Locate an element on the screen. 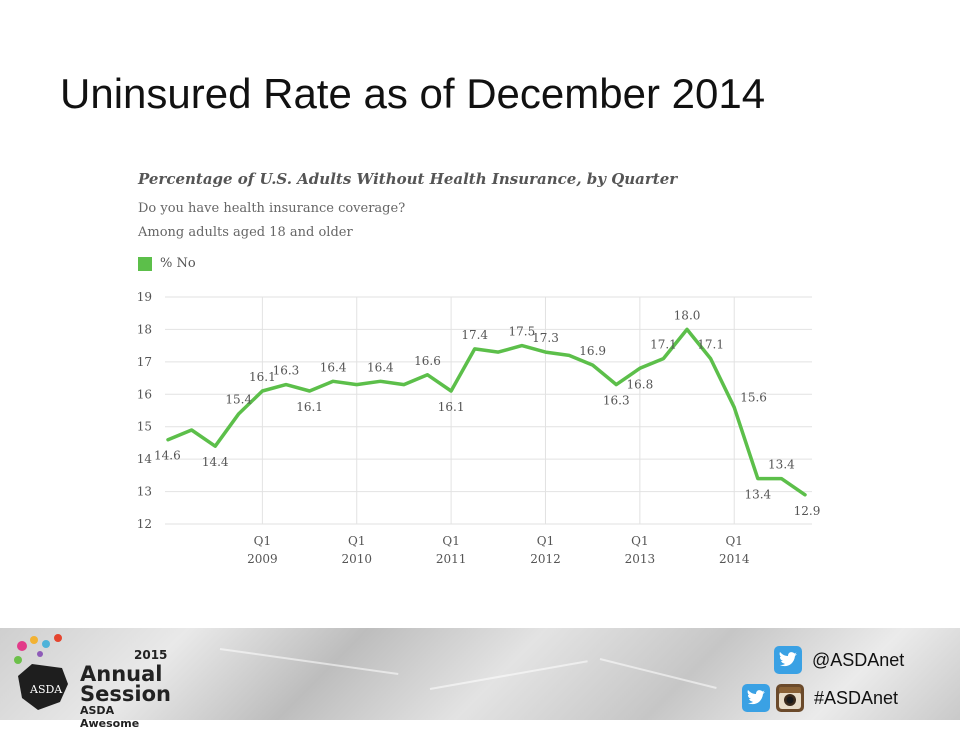  x-tick-year: 2011 is located at coordinates (451, 559).